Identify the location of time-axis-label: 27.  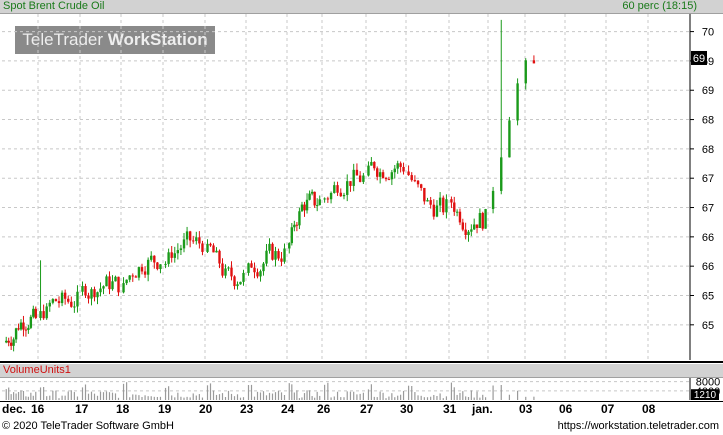
(367, 409).